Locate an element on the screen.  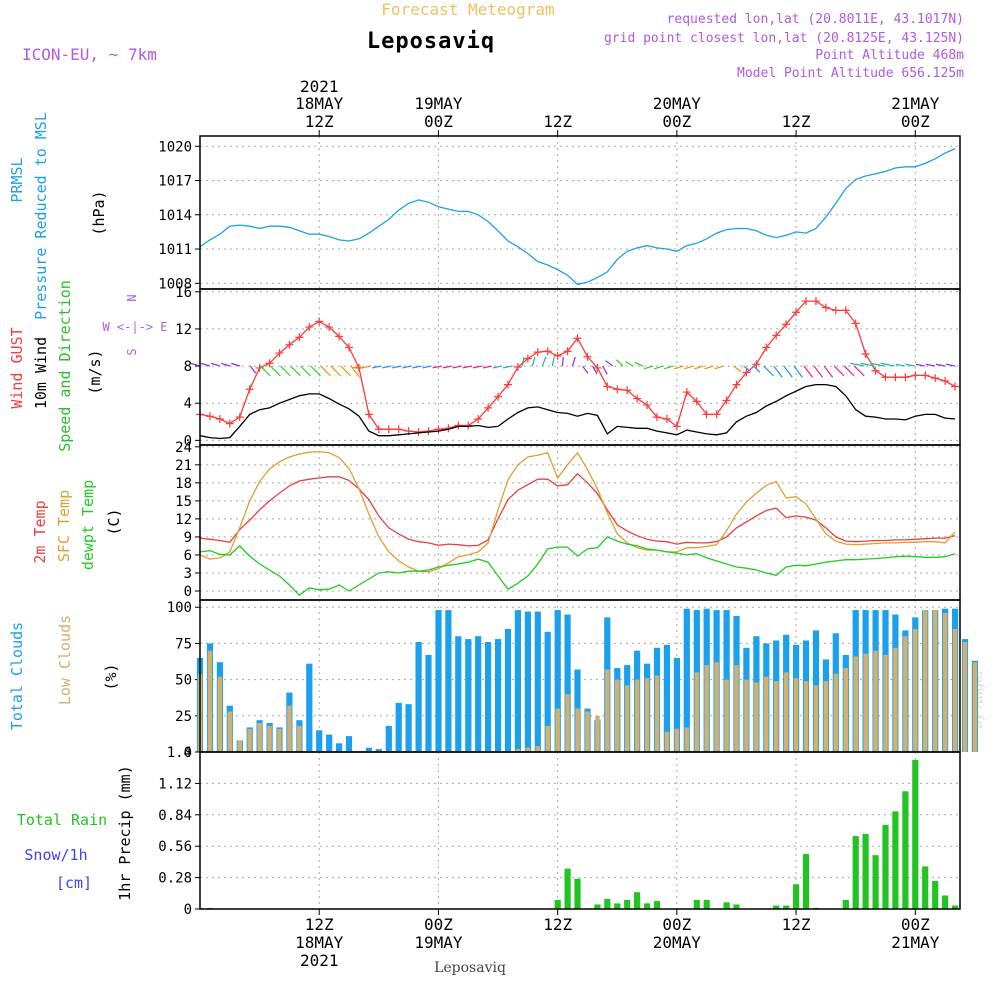
bottom-date-label: 18MAY is located at coordinates (319, 942).